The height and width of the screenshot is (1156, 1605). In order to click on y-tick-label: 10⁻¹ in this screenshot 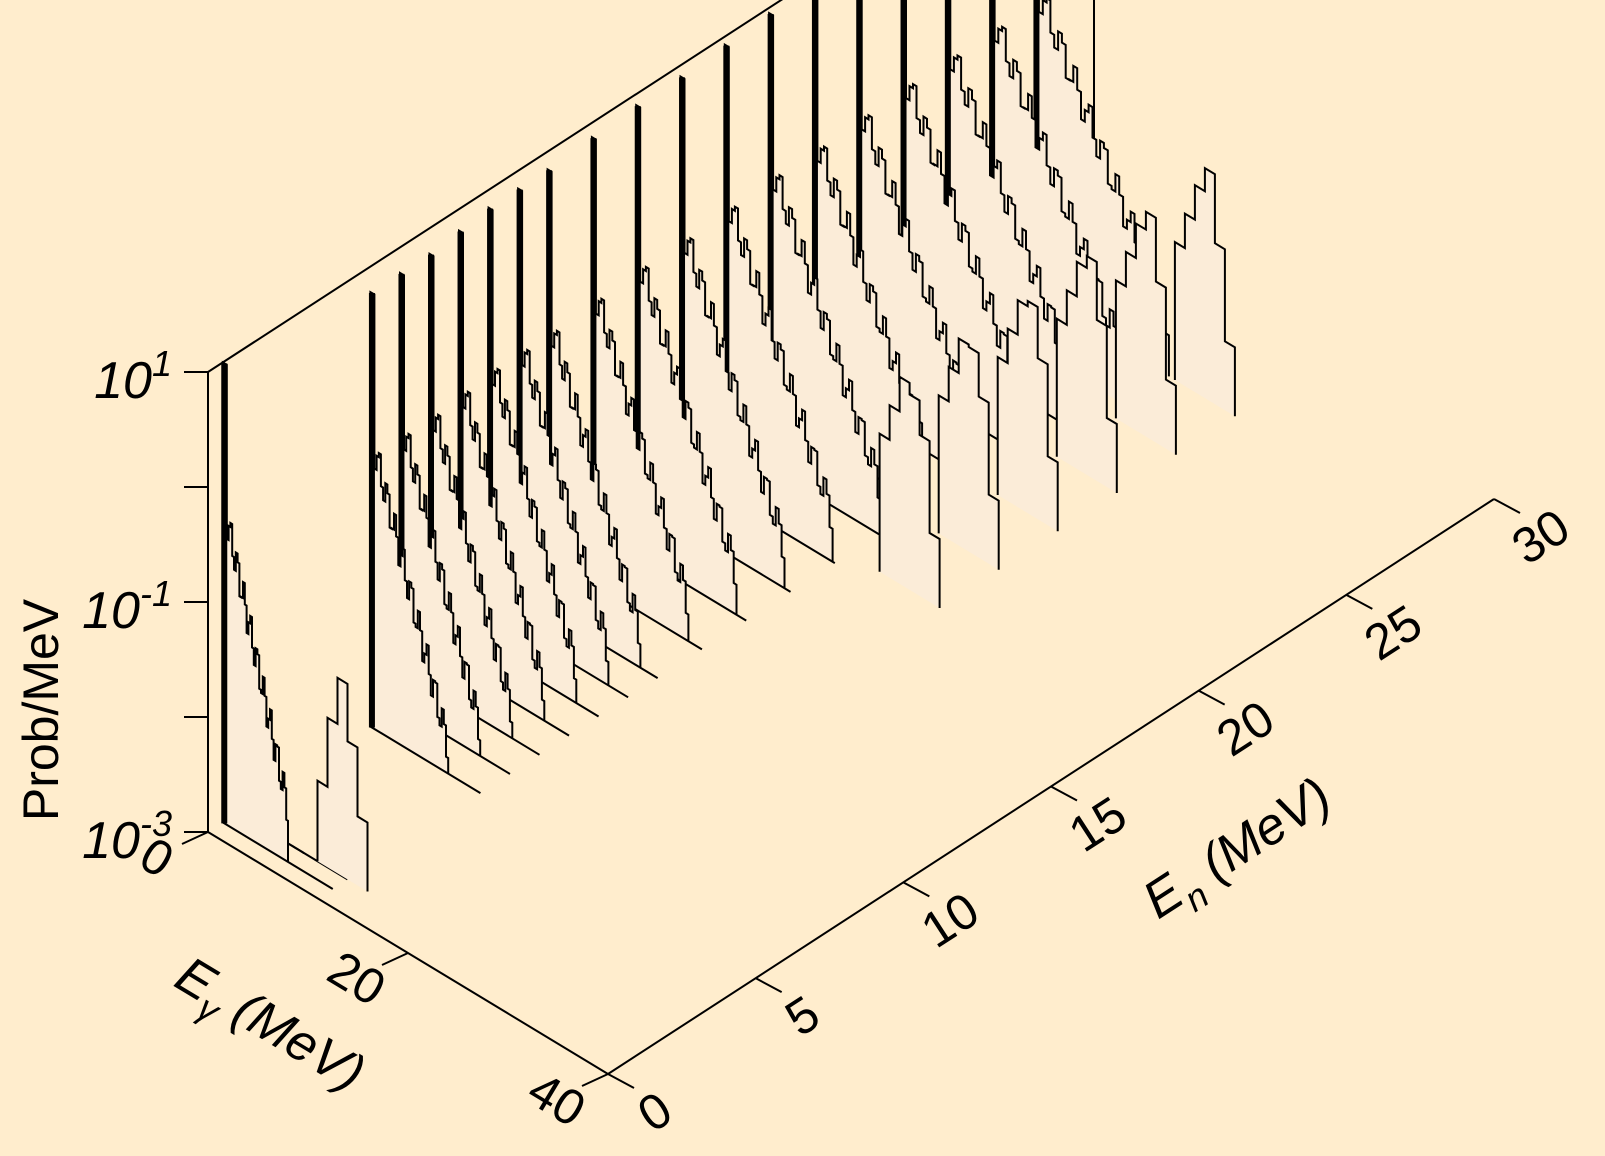, I will do `click(127, 606)`.